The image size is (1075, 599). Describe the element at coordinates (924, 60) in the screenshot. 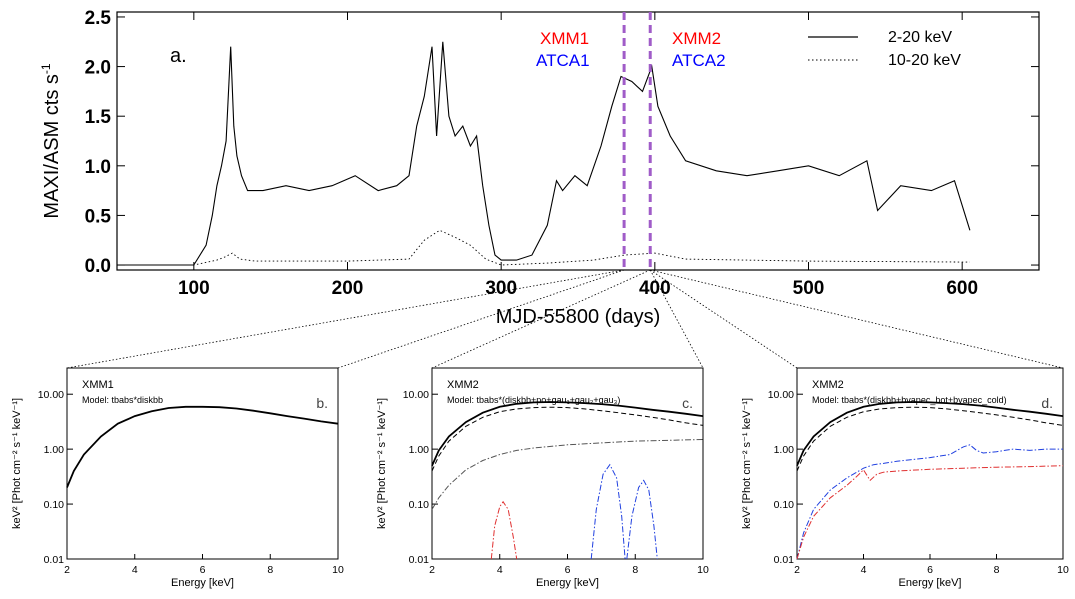

I see `legend-label-10-20kev: 10-20 keV` at that location.